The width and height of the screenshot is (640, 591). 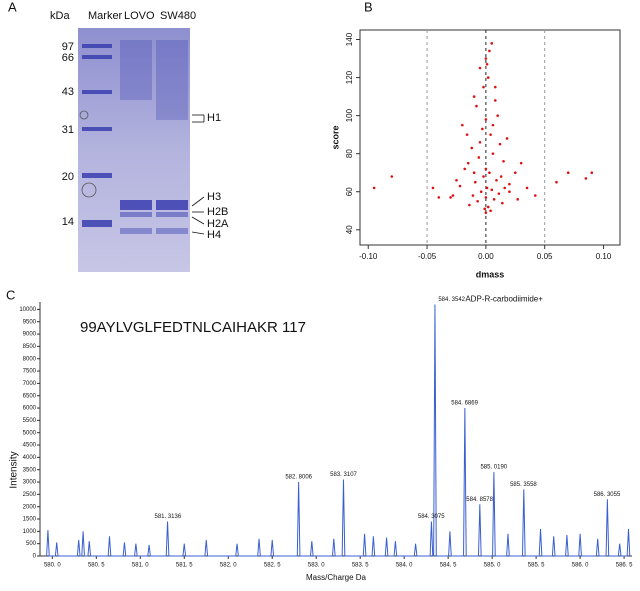 I want to click on y-tick-label: 120, so click(x=349, y=77).